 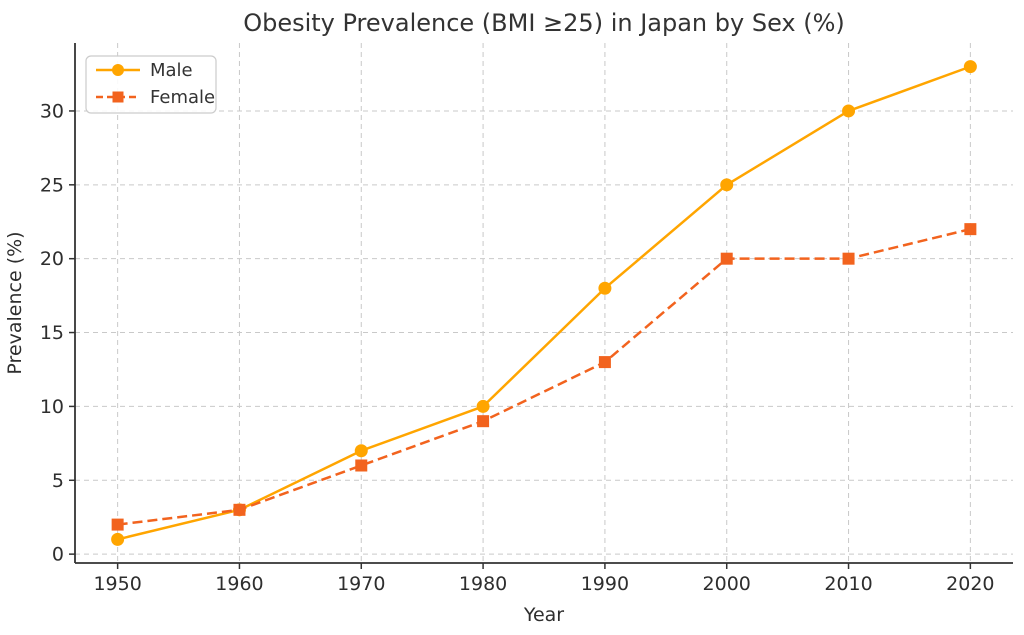 I want to click on x-tick-label: 2010, so click(x=848, y=584).